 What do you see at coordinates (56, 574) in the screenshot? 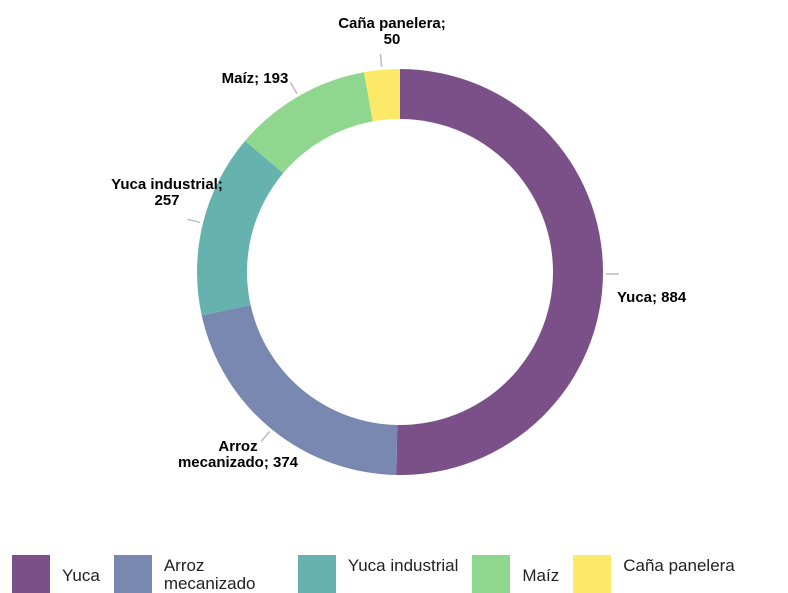
I see `legend-item: Yuca` at bounding box center [56, 574].